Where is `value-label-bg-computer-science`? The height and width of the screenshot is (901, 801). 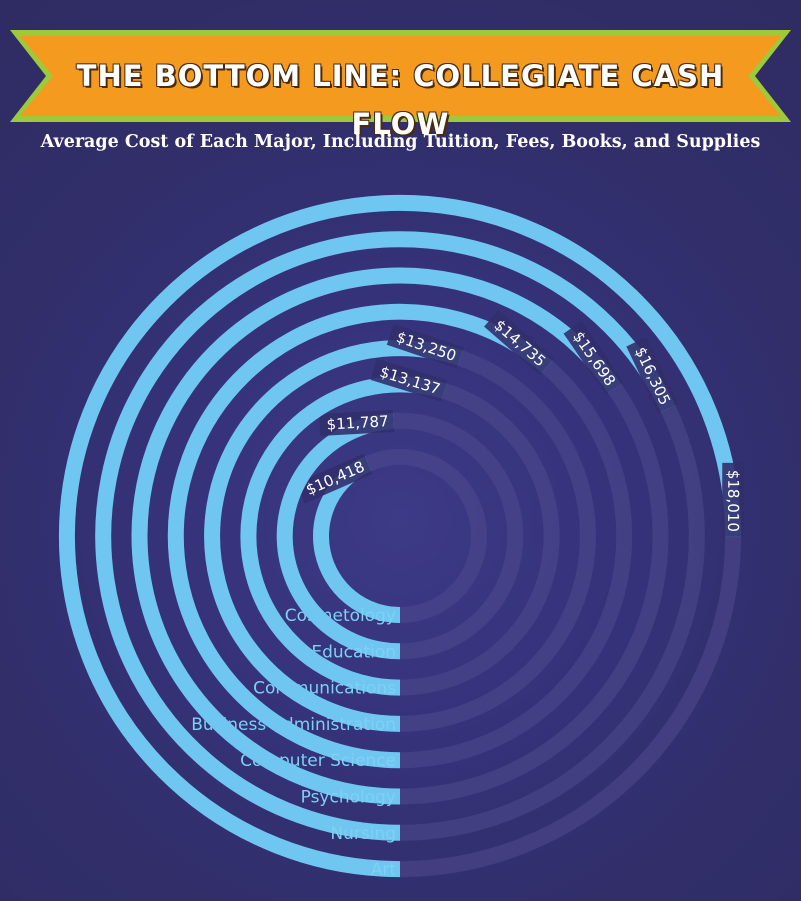
value-label-bg-computer-science is located at coordinates (519, 342).